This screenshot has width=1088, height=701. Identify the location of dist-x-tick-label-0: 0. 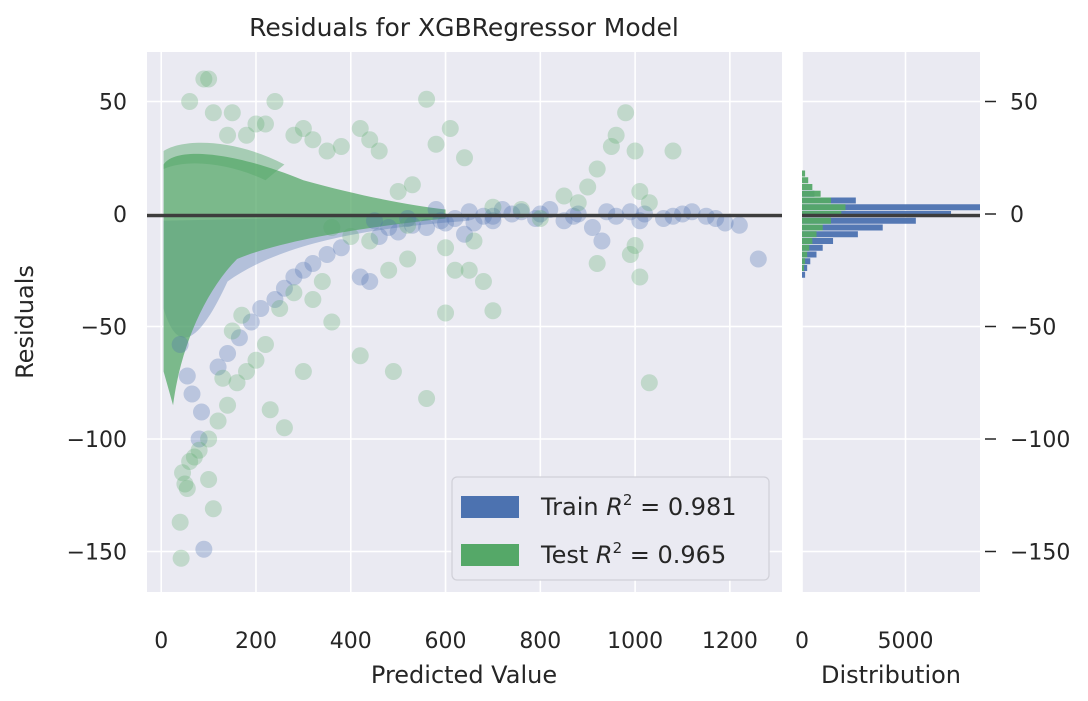
(802, 641).